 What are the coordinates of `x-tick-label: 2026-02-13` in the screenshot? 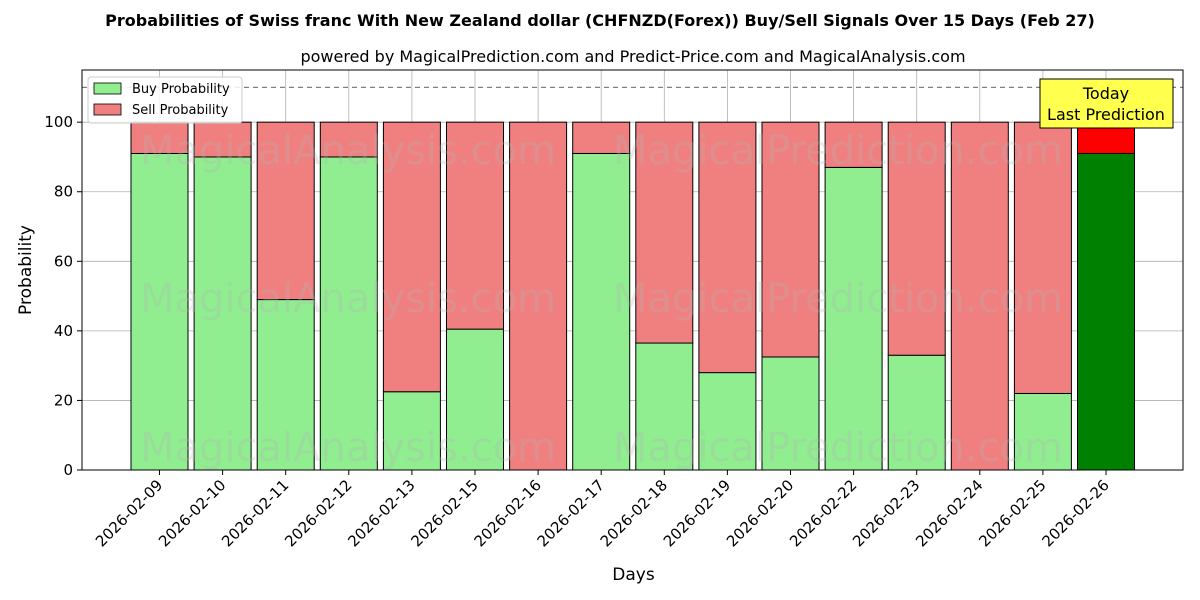 It's located at (381, 513).